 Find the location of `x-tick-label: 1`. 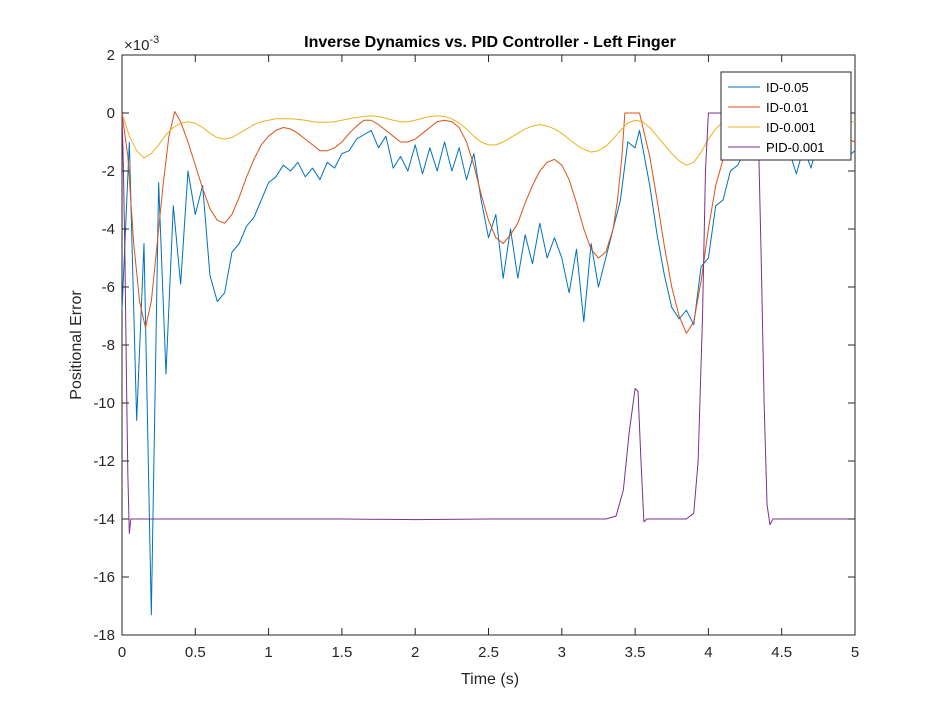

x-tick-label: 1 is located at coordinates (268, 652).